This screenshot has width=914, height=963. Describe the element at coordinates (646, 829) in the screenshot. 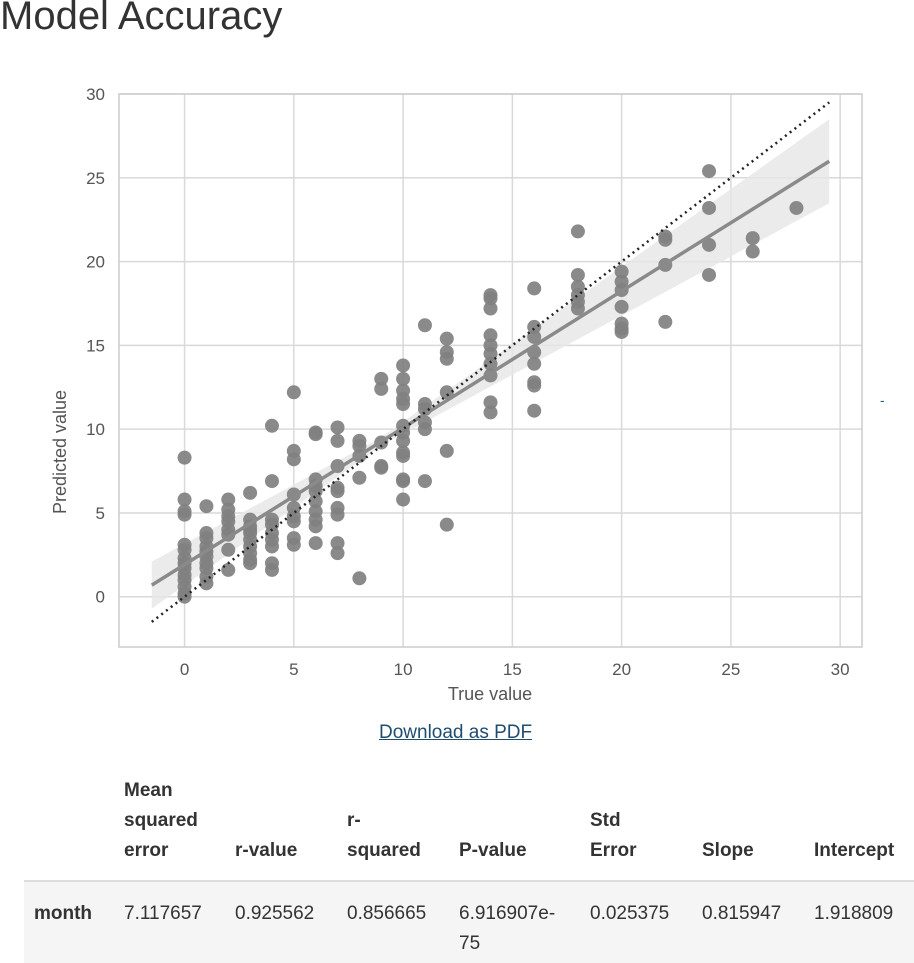

I see `col-header-std-error: Std Error` at that location.